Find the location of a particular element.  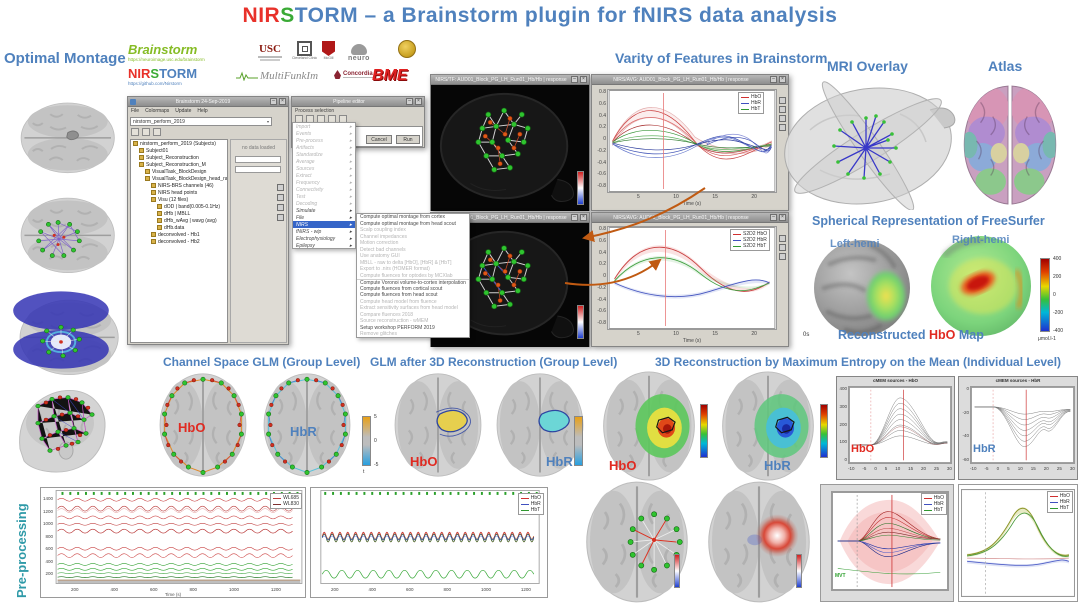

db-tree-item: Subject_Reconstruction_M is located at coordinates (179, 164).